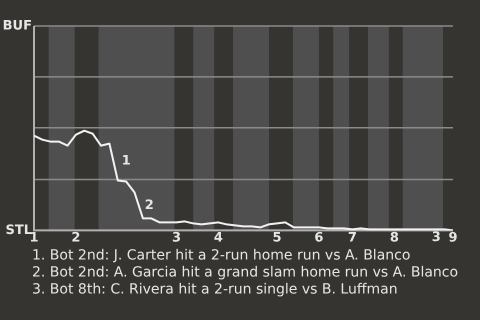 The image size is (480, 320). Describe the element at coordinates (176, 238) in the screenshot. I see `x-tick-label: 3` at that location.